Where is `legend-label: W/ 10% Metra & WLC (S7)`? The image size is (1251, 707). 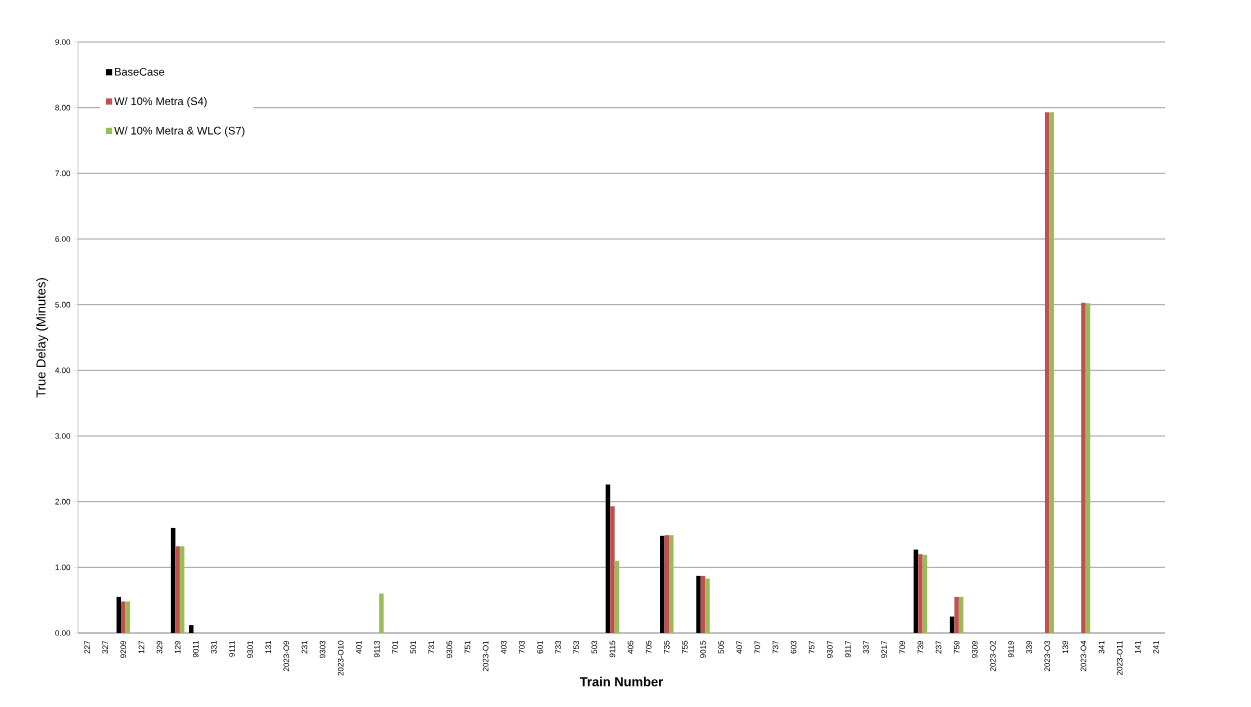
legend-label: W/ 10% Metra & WLC (S7) is located at coordinates (179, 131).